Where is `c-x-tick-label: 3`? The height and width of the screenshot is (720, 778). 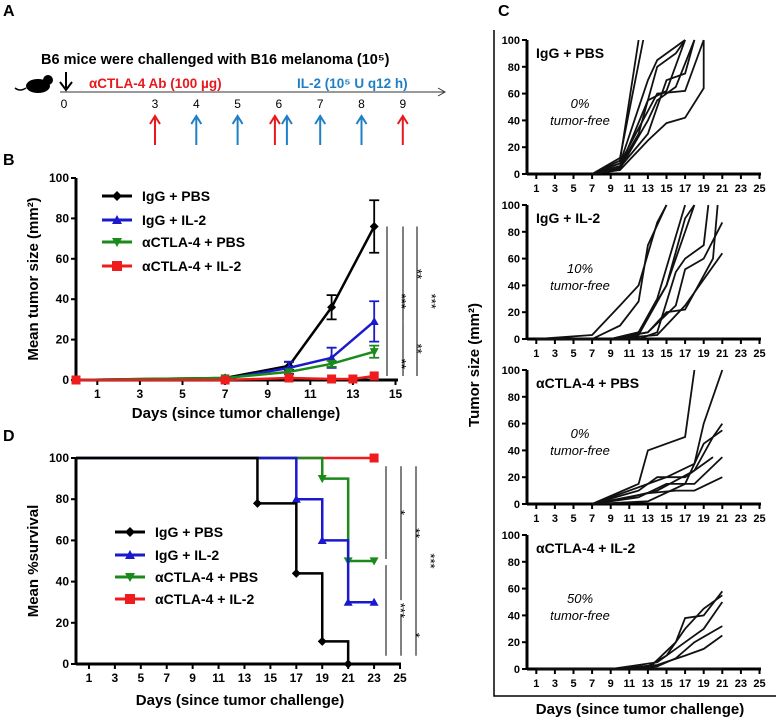
c-x-tick-label: 3 is located at coordinates (555, 519).